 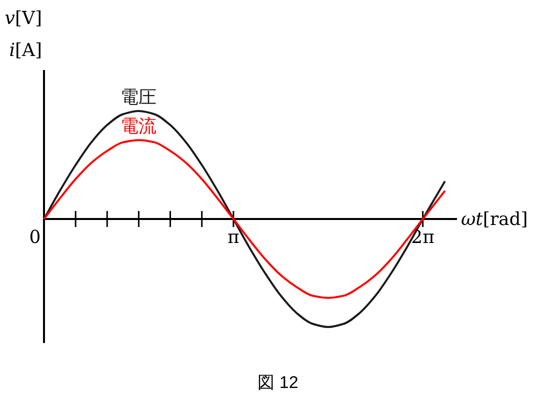 What do you see at coordinates (234, 237) in the screenshot?
I see `x-tick-label: π` at bounding box center [234, 237].